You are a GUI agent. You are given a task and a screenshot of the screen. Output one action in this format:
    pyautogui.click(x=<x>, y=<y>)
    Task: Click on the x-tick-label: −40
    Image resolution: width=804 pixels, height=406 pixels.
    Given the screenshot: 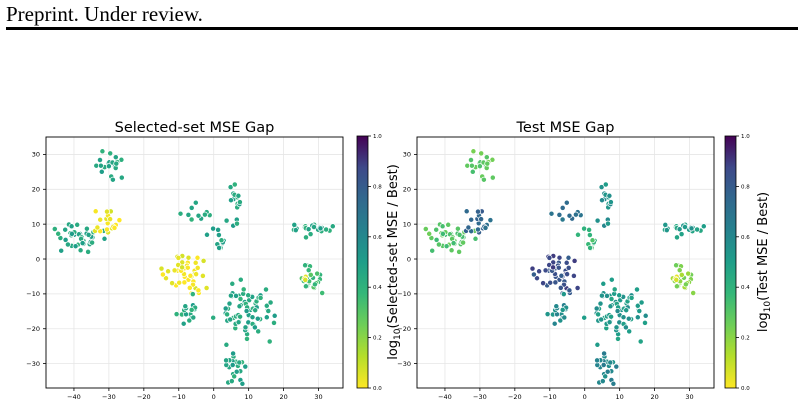 What is the action you would take?
    pyautogui.click(x=445, y=397)
    